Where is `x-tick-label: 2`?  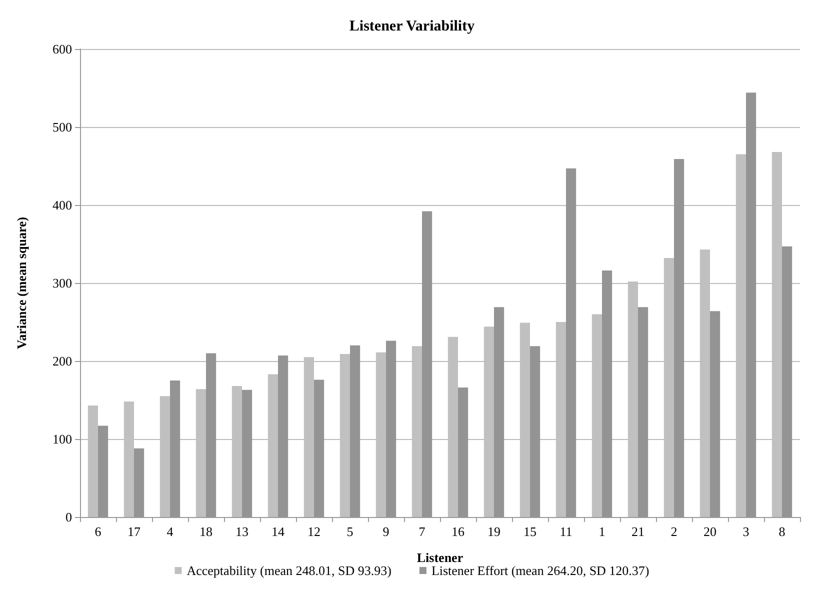 x-tick-label: 2 is located at coordinates (674, 531).